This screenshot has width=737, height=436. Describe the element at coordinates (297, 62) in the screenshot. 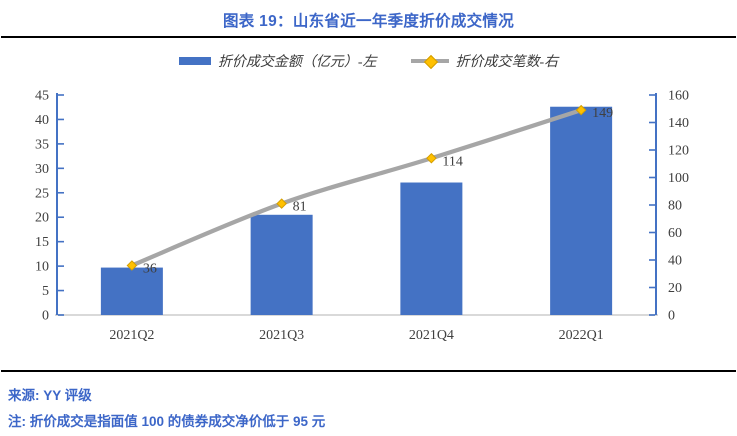

I see `legend-label: 折价成交金额（亿元）-左` at that location.